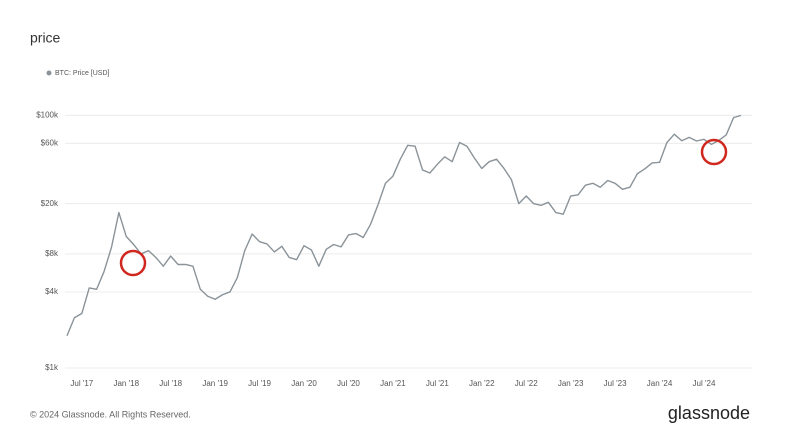 The height and width of the screenshot is (445, 800). What do you see at coordinates (126, 383) in the screenshot?
I see `x-tick-label: Jan '18` at bounding box center [126, 383].